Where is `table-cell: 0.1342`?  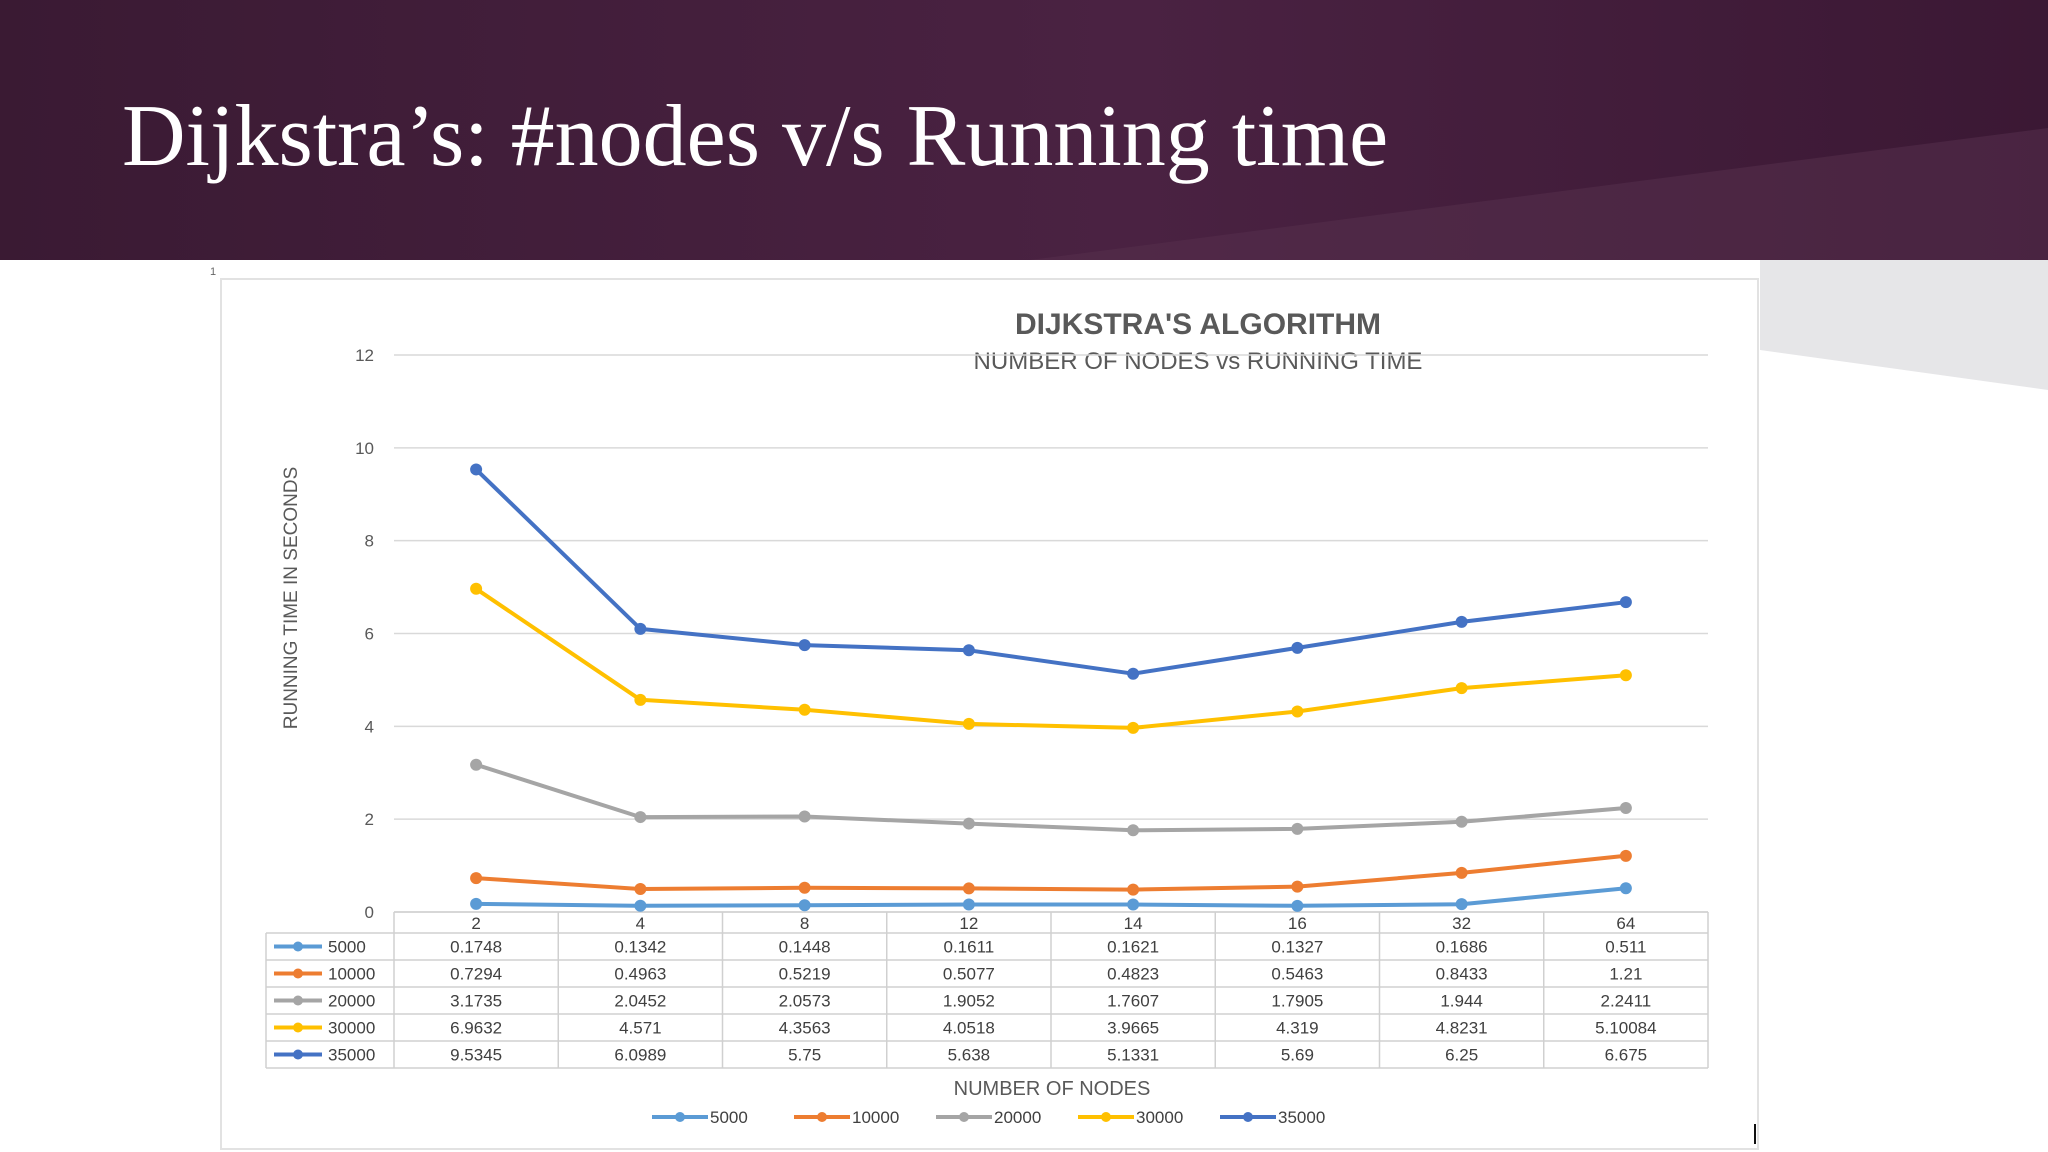
table-cell: 0.1342 is located at coordinates (640, 947).